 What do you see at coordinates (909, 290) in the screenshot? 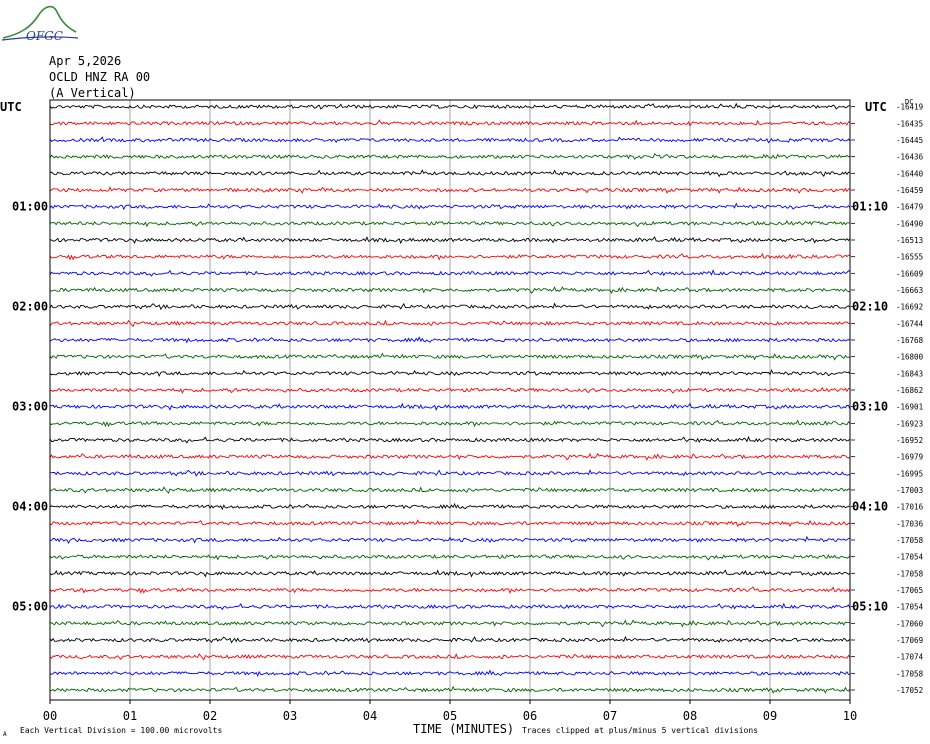
I see `dc-offset-label: -16663` at bounding box center [909, 290].